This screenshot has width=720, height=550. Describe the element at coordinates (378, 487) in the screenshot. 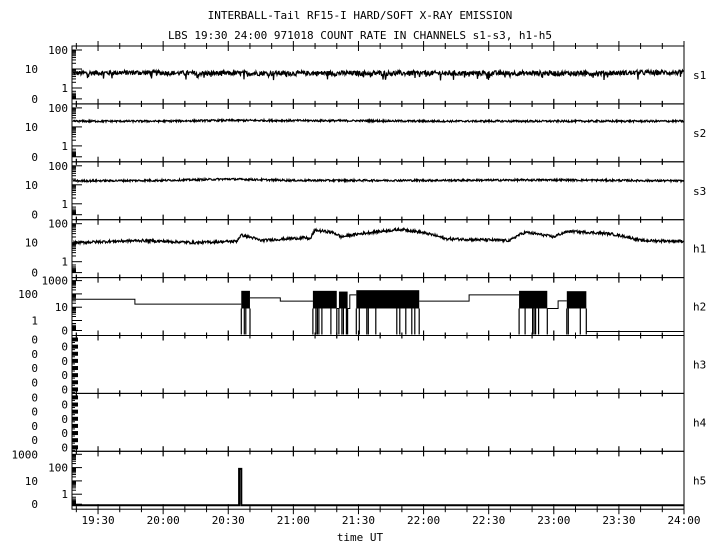

I see `series-line-h5` at that location.